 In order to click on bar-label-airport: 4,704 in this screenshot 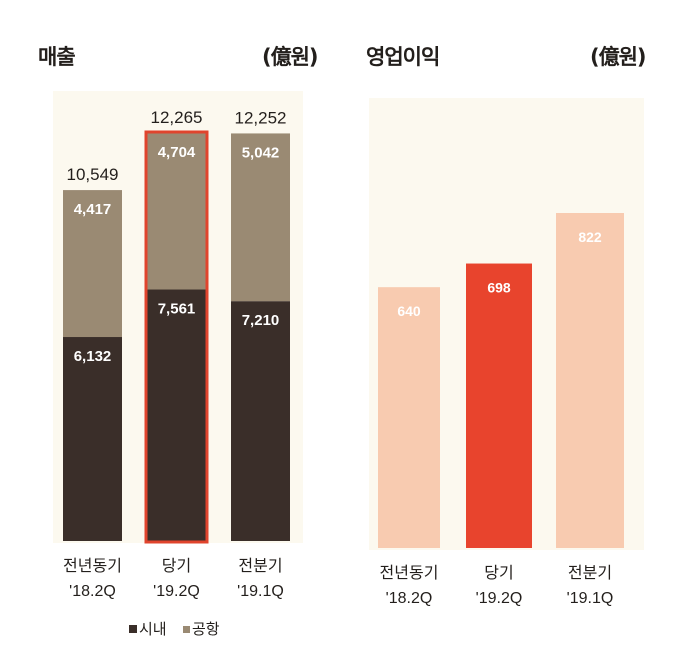, I will do `click(177, 152)`.